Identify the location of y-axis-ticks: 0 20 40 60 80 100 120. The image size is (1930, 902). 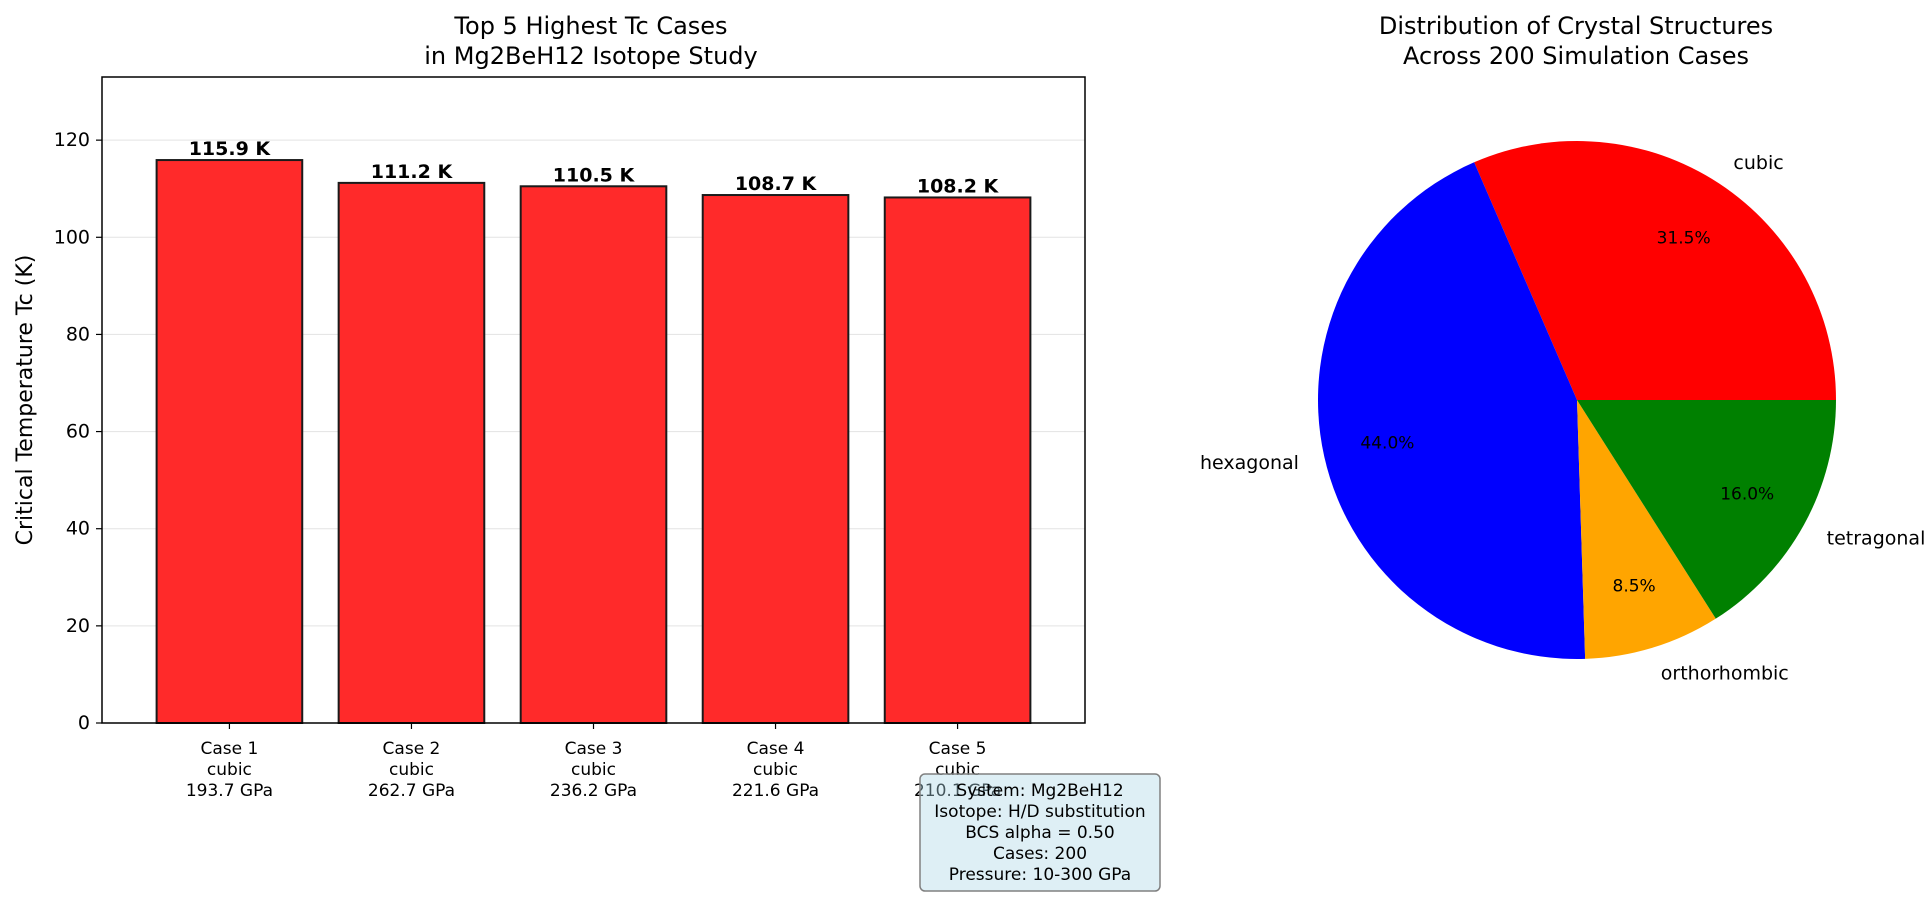
(78, 431).